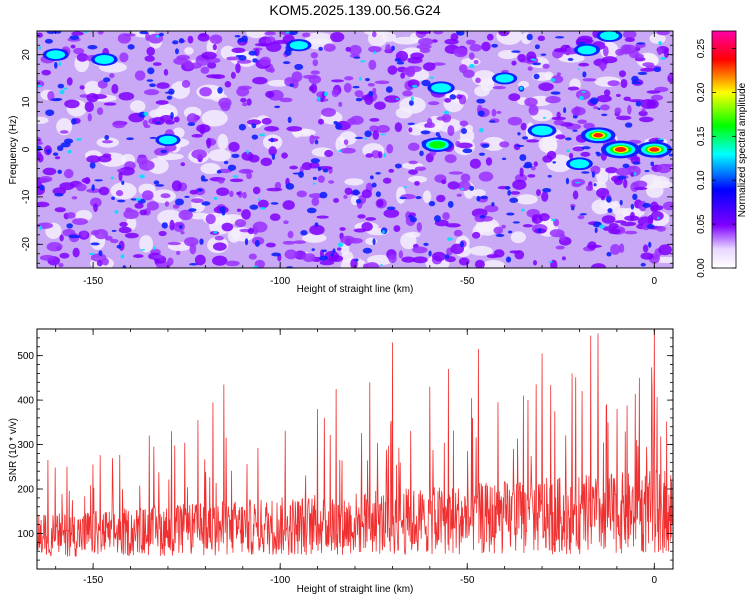 Image resolution: width=750 pixels, height=600 pixels. What do you see at coordinates (25, 445) in the screenshot?
I see `y-tick-label: 300` at bounding box center [25, 445].